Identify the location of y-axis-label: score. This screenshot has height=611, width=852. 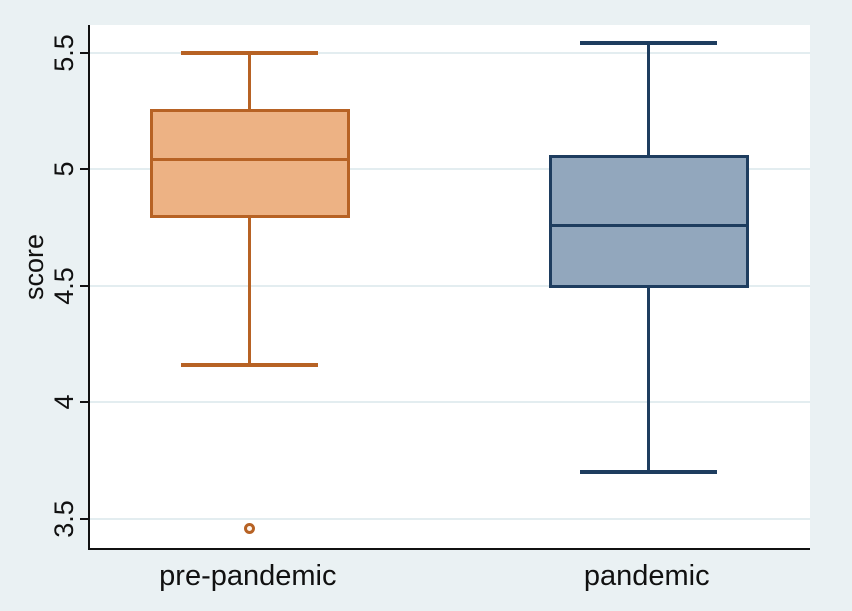
(33, 267).